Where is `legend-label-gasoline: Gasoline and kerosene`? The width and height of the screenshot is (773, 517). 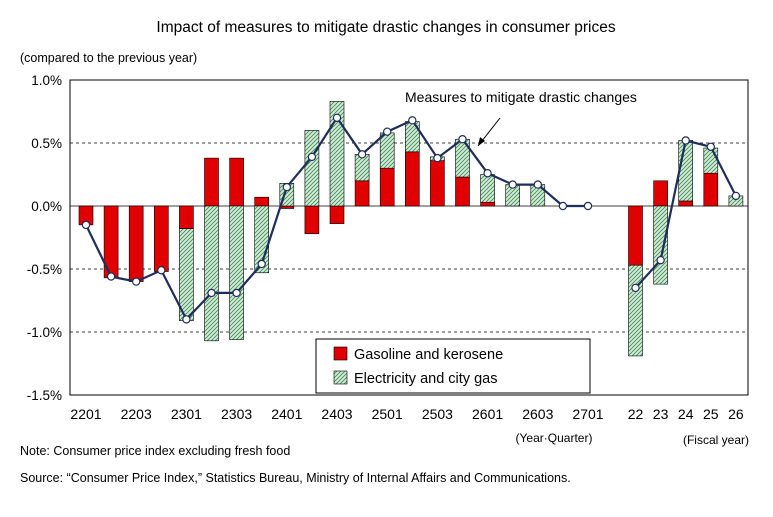 legend-label-gasoline: Gasoline and kerosene is located at coordinates (428, 355).